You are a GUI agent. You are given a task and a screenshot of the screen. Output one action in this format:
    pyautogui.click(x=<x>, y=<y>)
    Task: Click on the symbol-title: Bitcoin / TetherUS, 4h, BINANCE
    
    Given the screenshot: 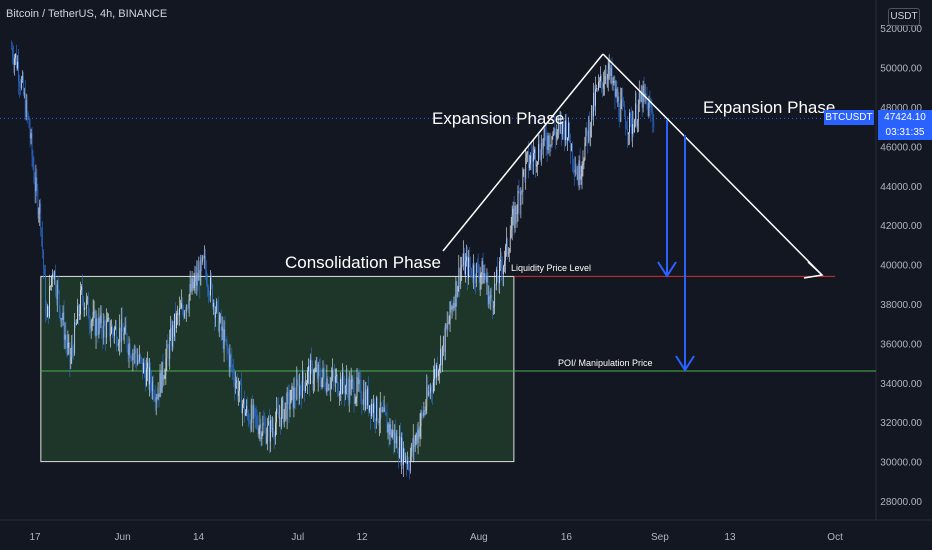 What is the action you would take?
    pyautogui.click(x=87, y=14)
    